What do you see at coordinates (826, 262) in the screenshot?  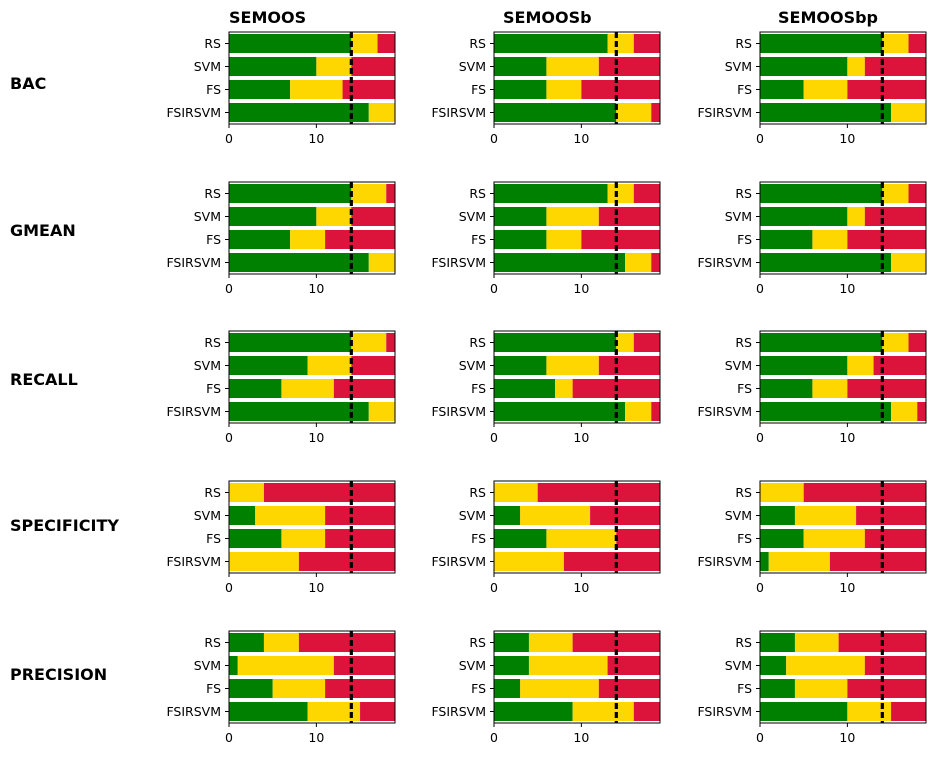 I see `bar-fsirsvm-win` at bounding box center [826, 262].